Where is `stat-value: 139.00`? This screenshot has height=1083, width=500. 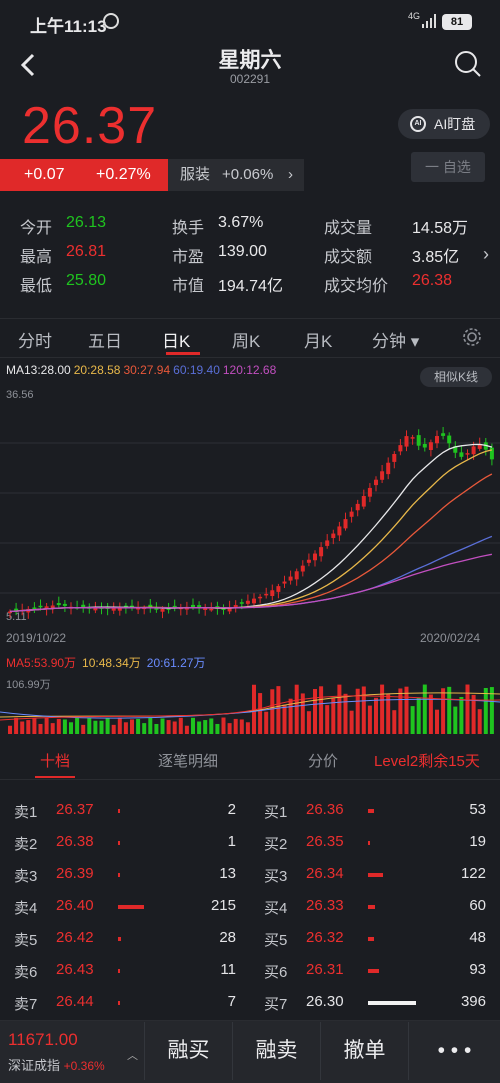
stat-value: 139.00 is located at coordinates (242, 251).